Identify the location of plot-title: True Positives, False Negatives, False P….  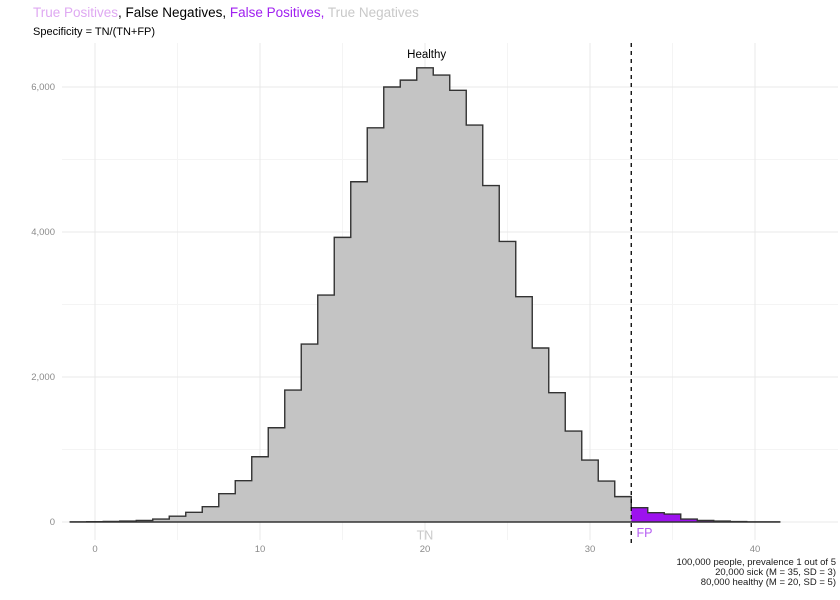
(226, 13).